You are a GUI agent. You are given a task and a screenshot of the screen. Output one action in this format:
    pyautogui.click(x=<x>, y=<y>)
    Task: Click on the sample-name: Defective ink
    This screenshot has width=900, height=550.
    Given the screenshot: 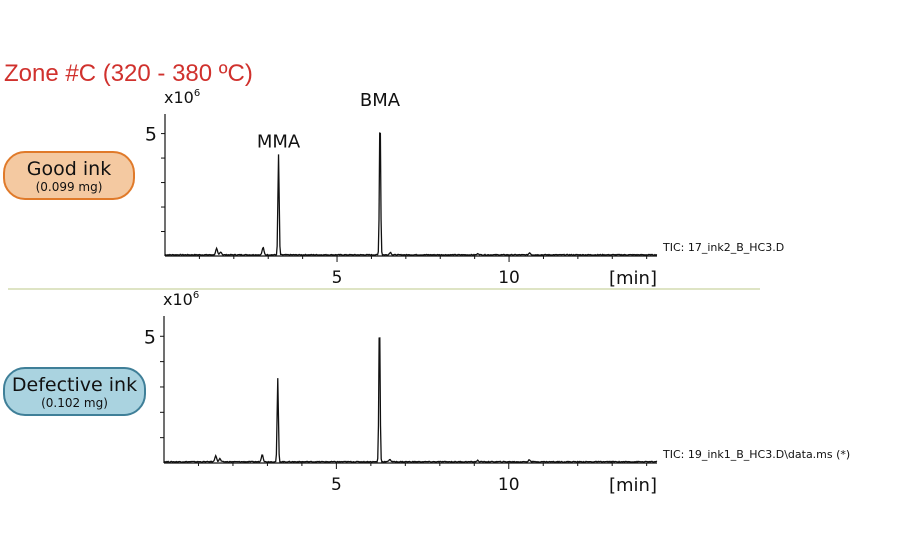 What is the action you would take?
    pyautogui.click(x=74, y=385)
    